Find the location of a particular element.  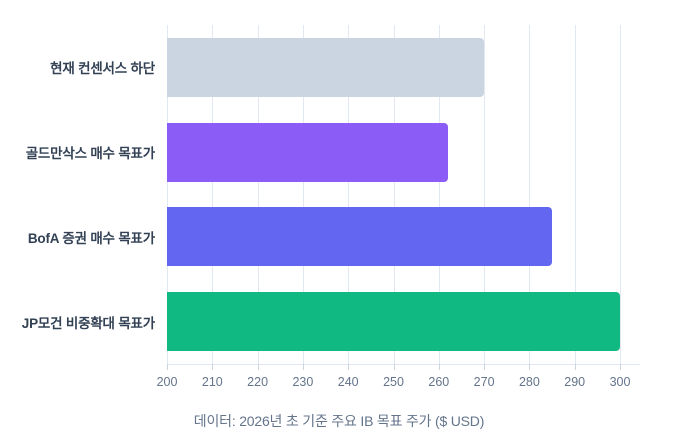

x-tick-label: 290 is located at coordinates (575, 382).